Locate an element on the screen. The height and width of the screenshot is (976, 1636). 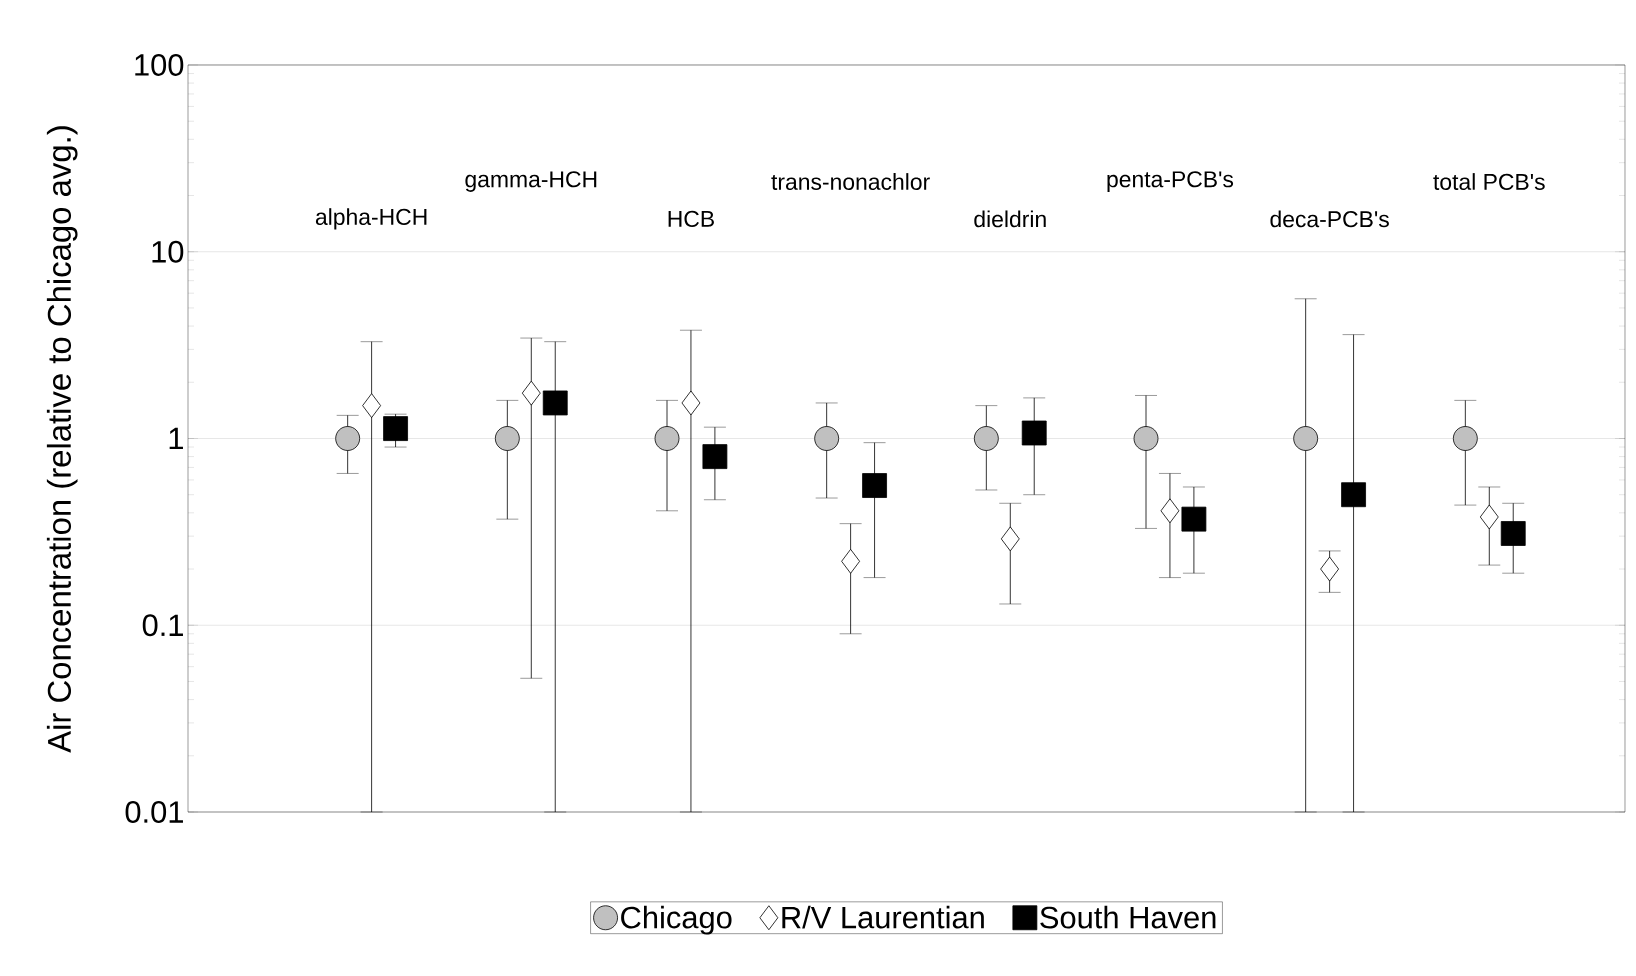
y-tick-label: 100 is located at coordinates (159, 65).